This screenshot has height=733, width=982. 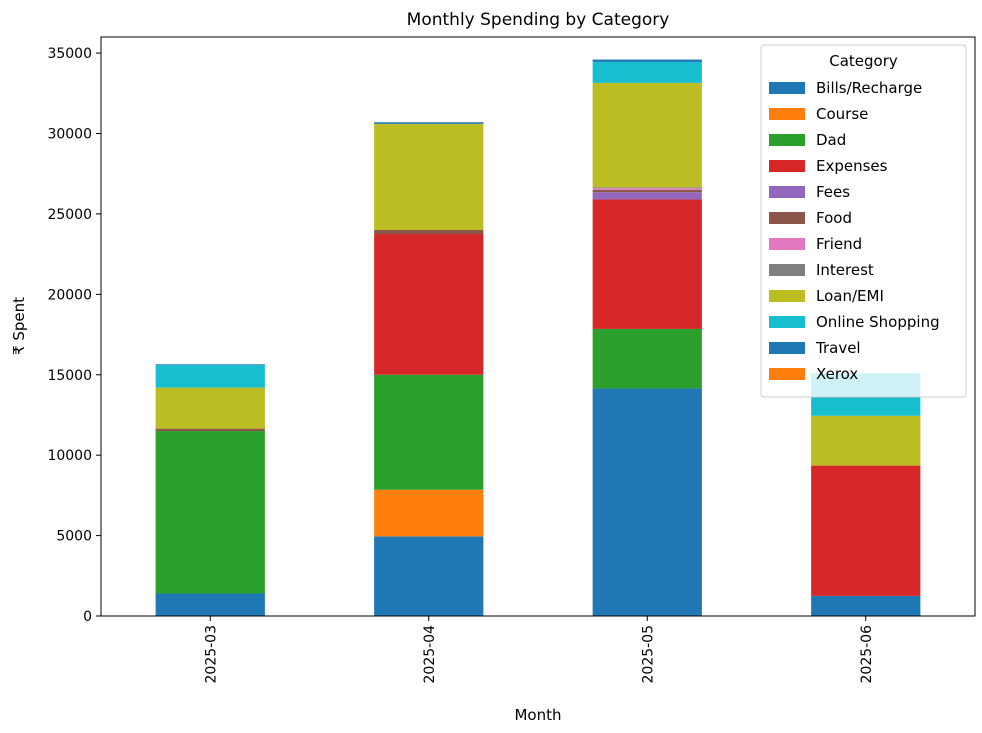 What do you see at coordinates (787, 114) in the screenshot?
I see `legend-swatch-course` at bounding box center [787, 114].